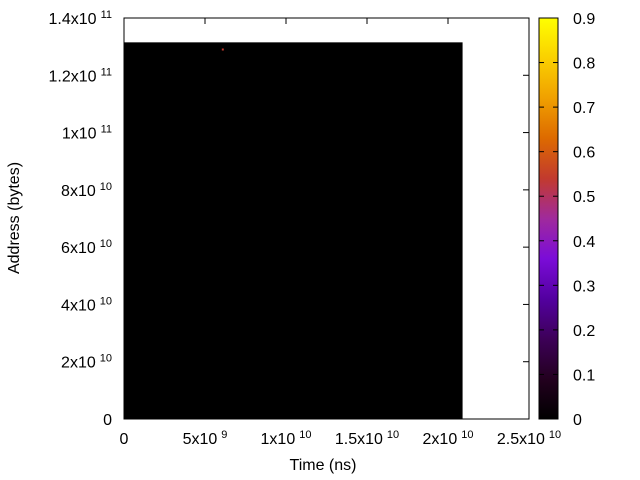 This screenshot has height=480, width=640. What do you see at coordinates (222, 49) in the screenshot?
I see `heatmap-hotspot` at bounding box center [222, 49].